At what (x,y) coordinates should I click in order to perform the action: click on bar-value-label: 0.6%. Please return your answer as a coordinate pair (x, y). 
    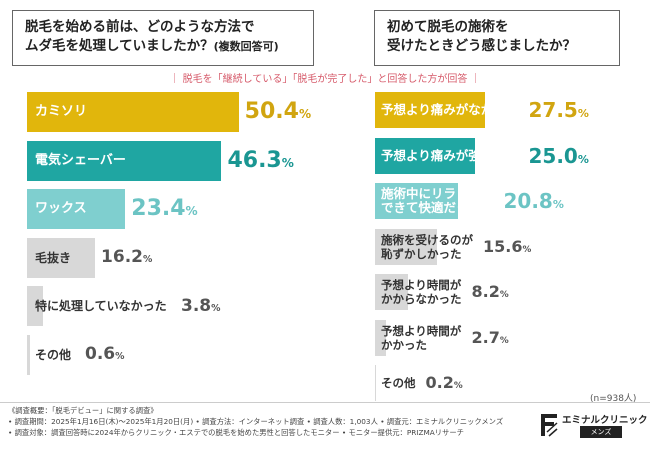
    Looking at the image, I should click on (105, 354).